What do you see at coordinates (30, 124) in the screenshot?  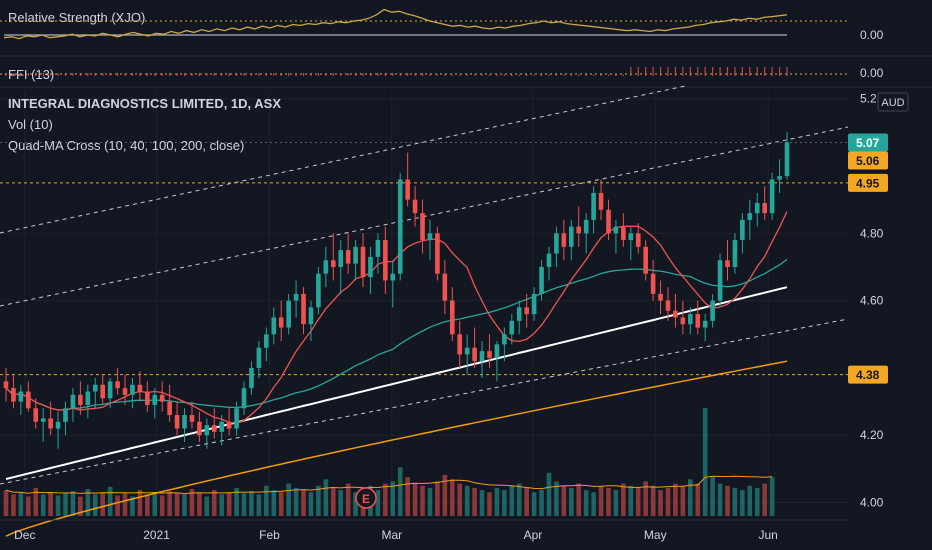 I see `volume-legend-label: Vol (10)` at bounding box center [30, 124].